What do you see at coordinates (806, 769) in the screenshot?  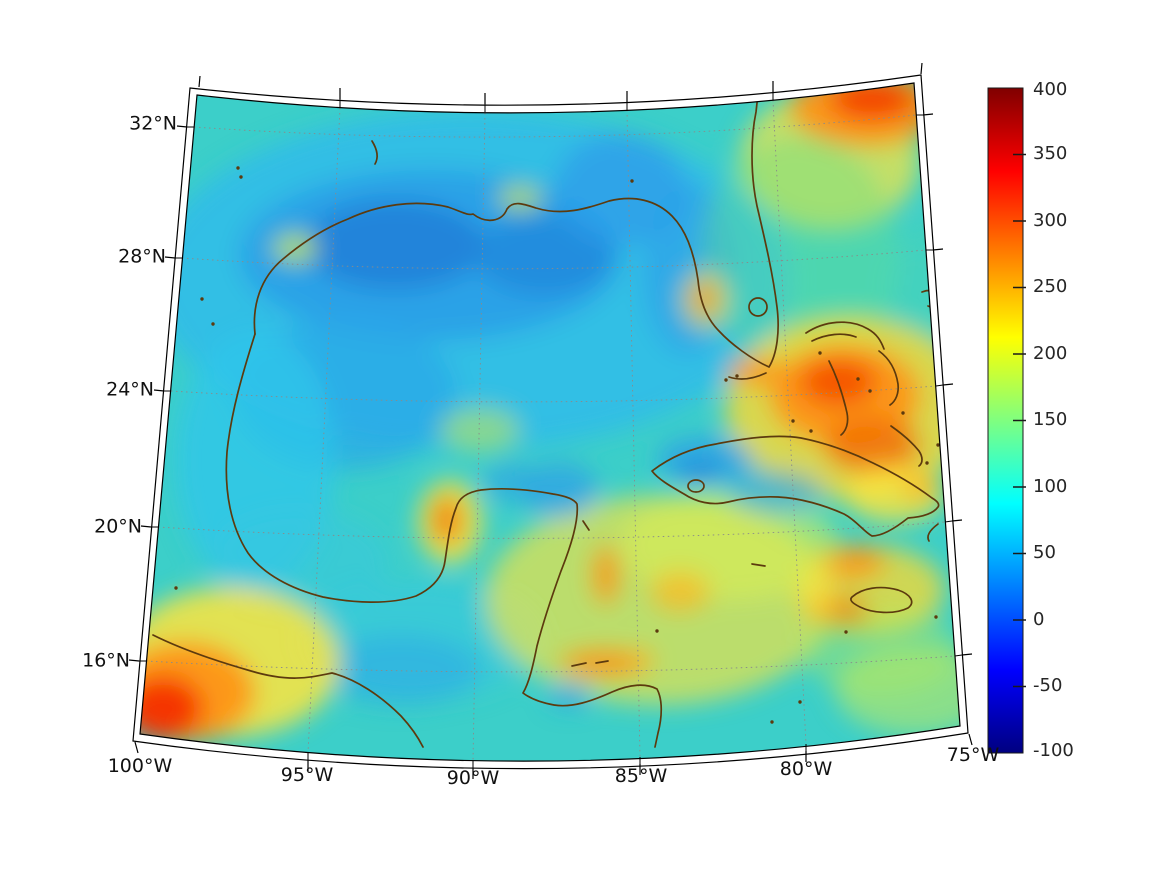 I see `lon-tick-label: 80°W` at bounding box center [806, 769].